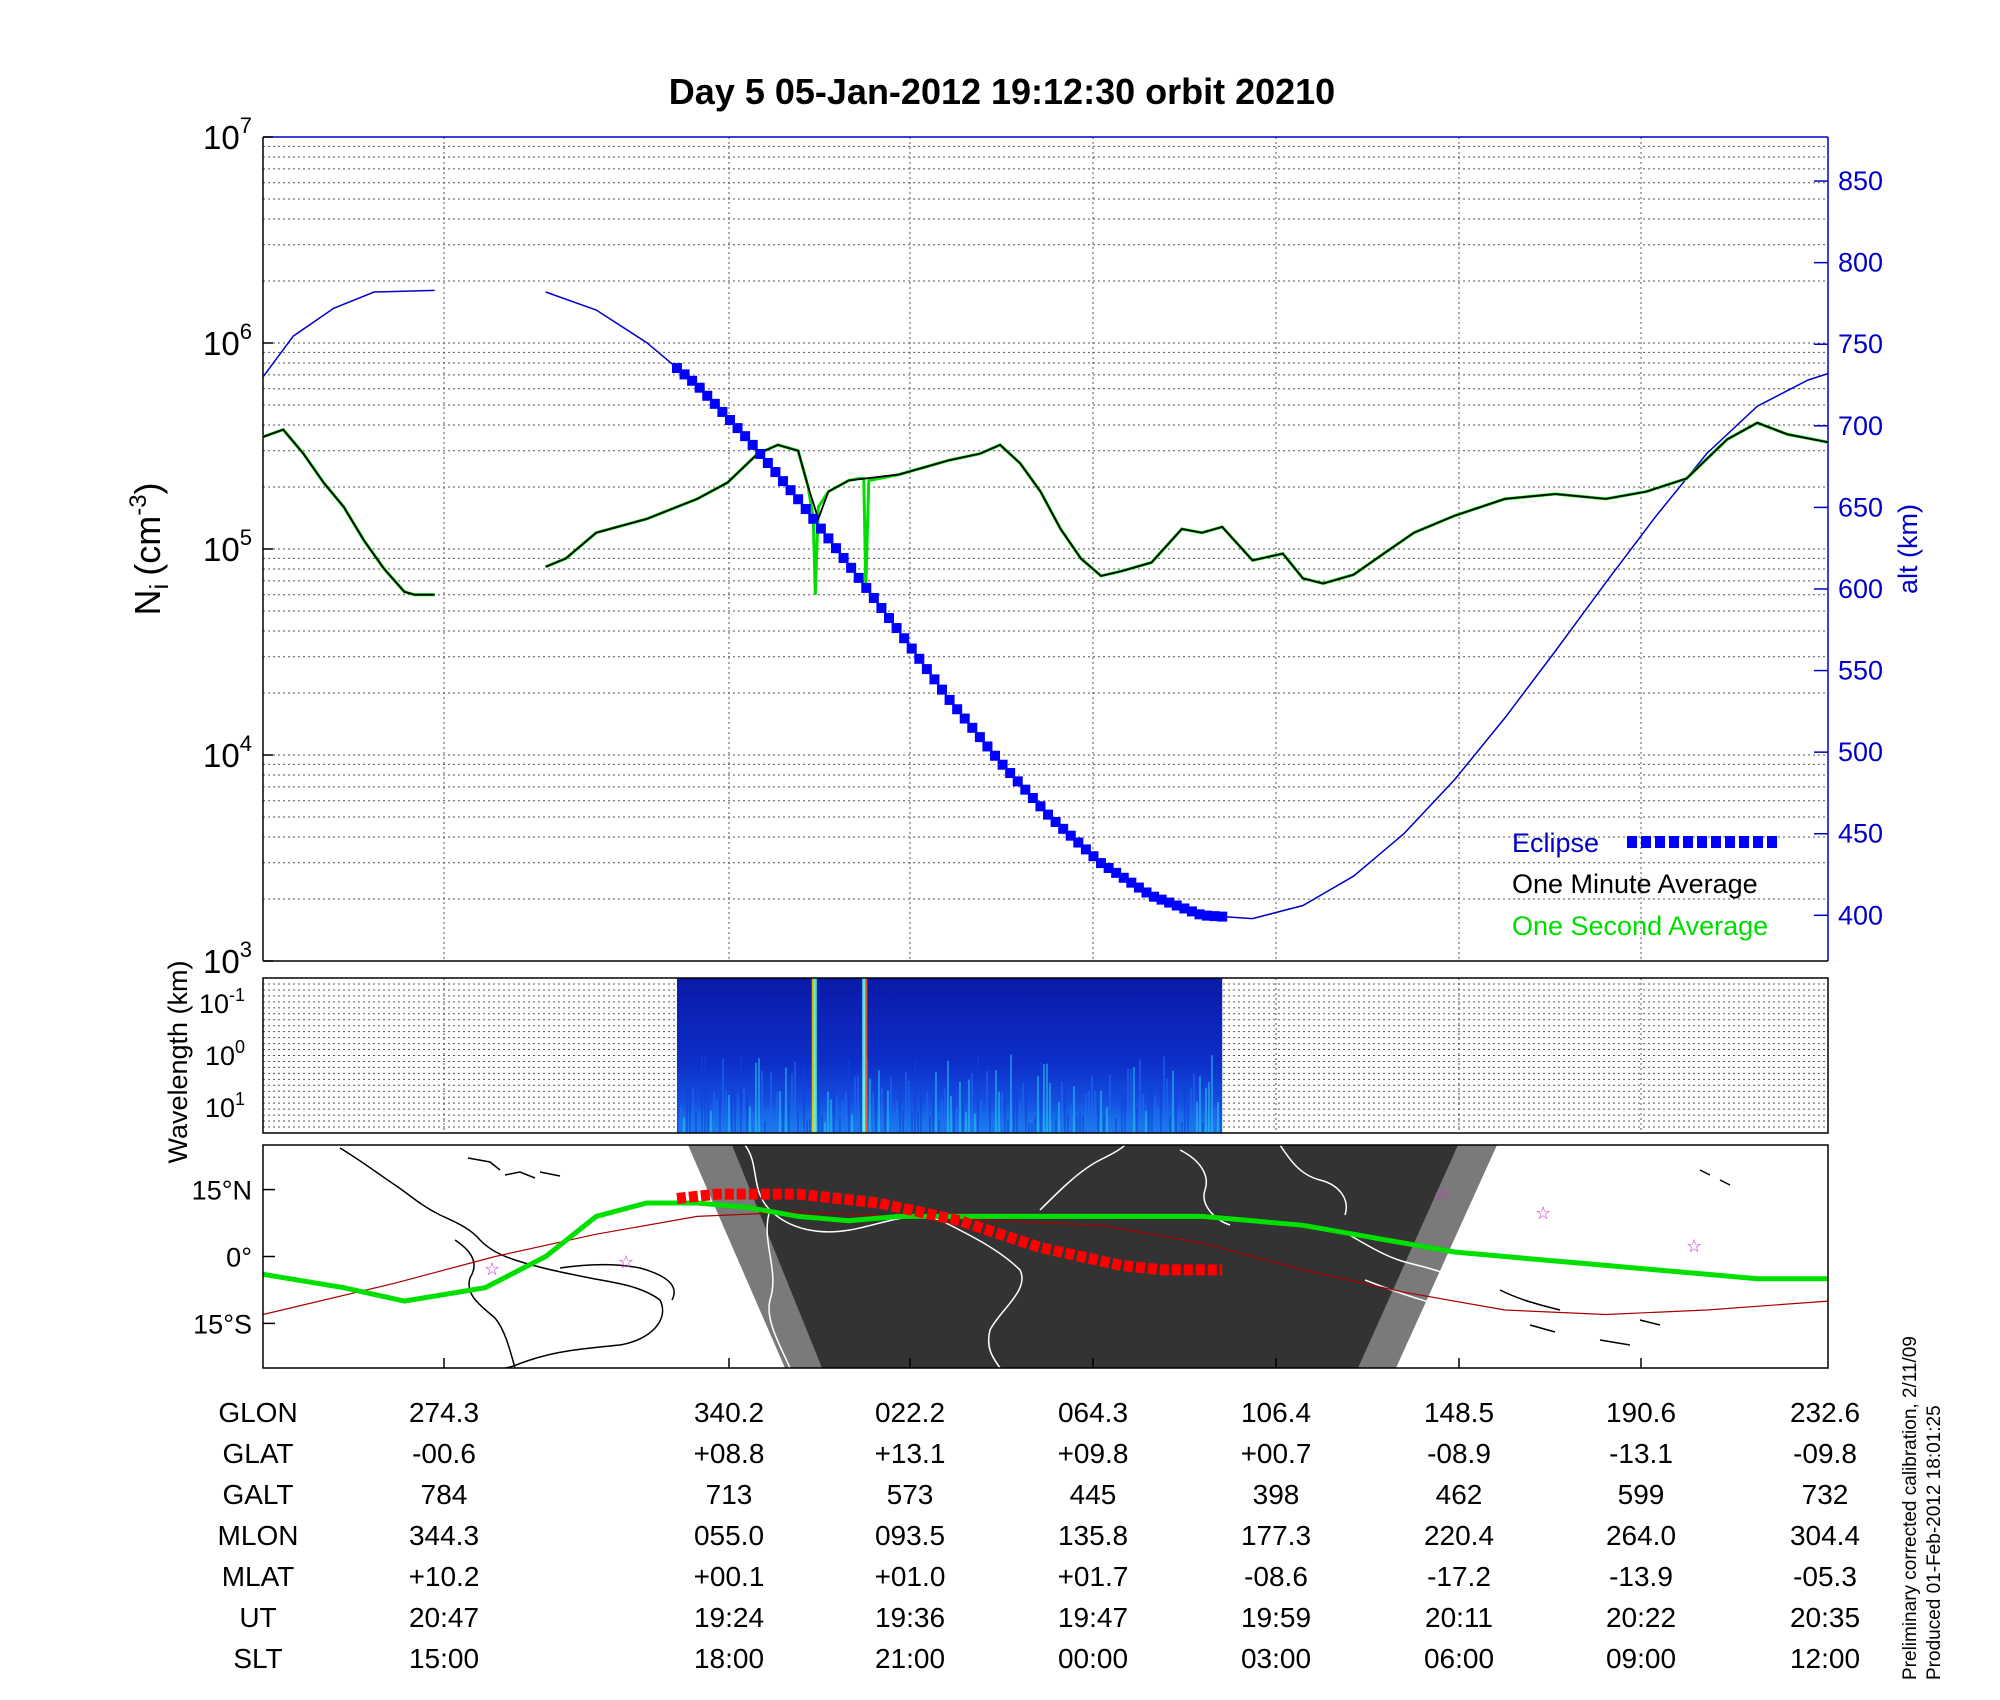  Describe the element at coordinates (1908, 549) in the screenshot. I see `altitude-y-label: alt (km)` at that location.